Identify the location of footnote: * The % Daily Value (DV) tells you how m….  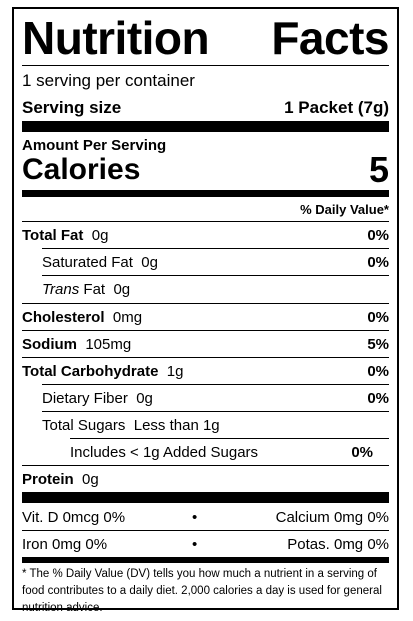
(202, 591).